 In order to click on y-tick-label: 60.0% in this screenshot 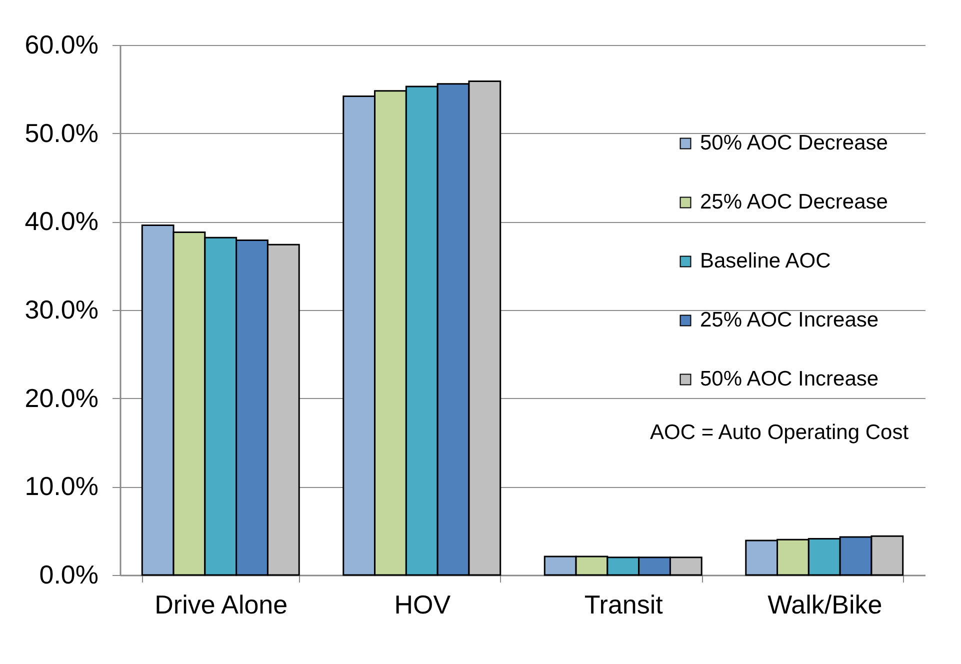, I will do `click(61, 45)`.